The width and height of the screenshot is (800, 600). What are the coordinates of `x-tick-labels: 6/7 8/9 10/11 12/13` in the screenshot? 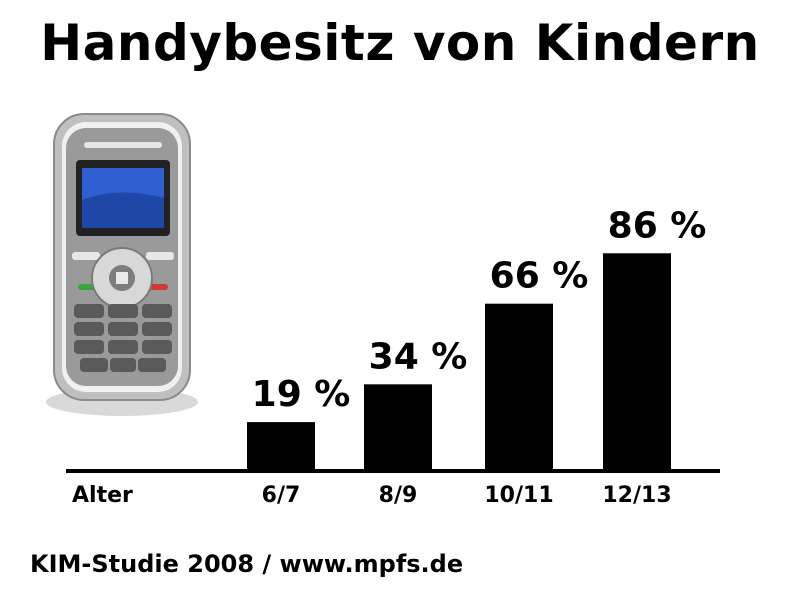 It's located at (467, 495).